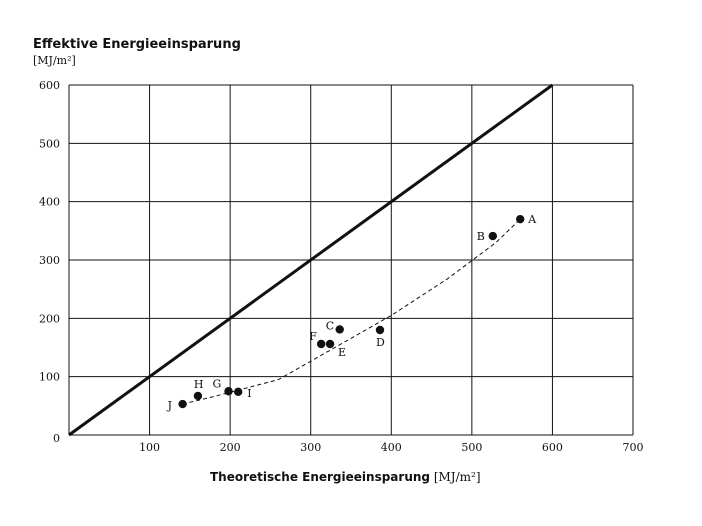  What do you see at coordinates (313, 336) in the screenshot?
I see `point-label: F` at bounding box center [313, 336].